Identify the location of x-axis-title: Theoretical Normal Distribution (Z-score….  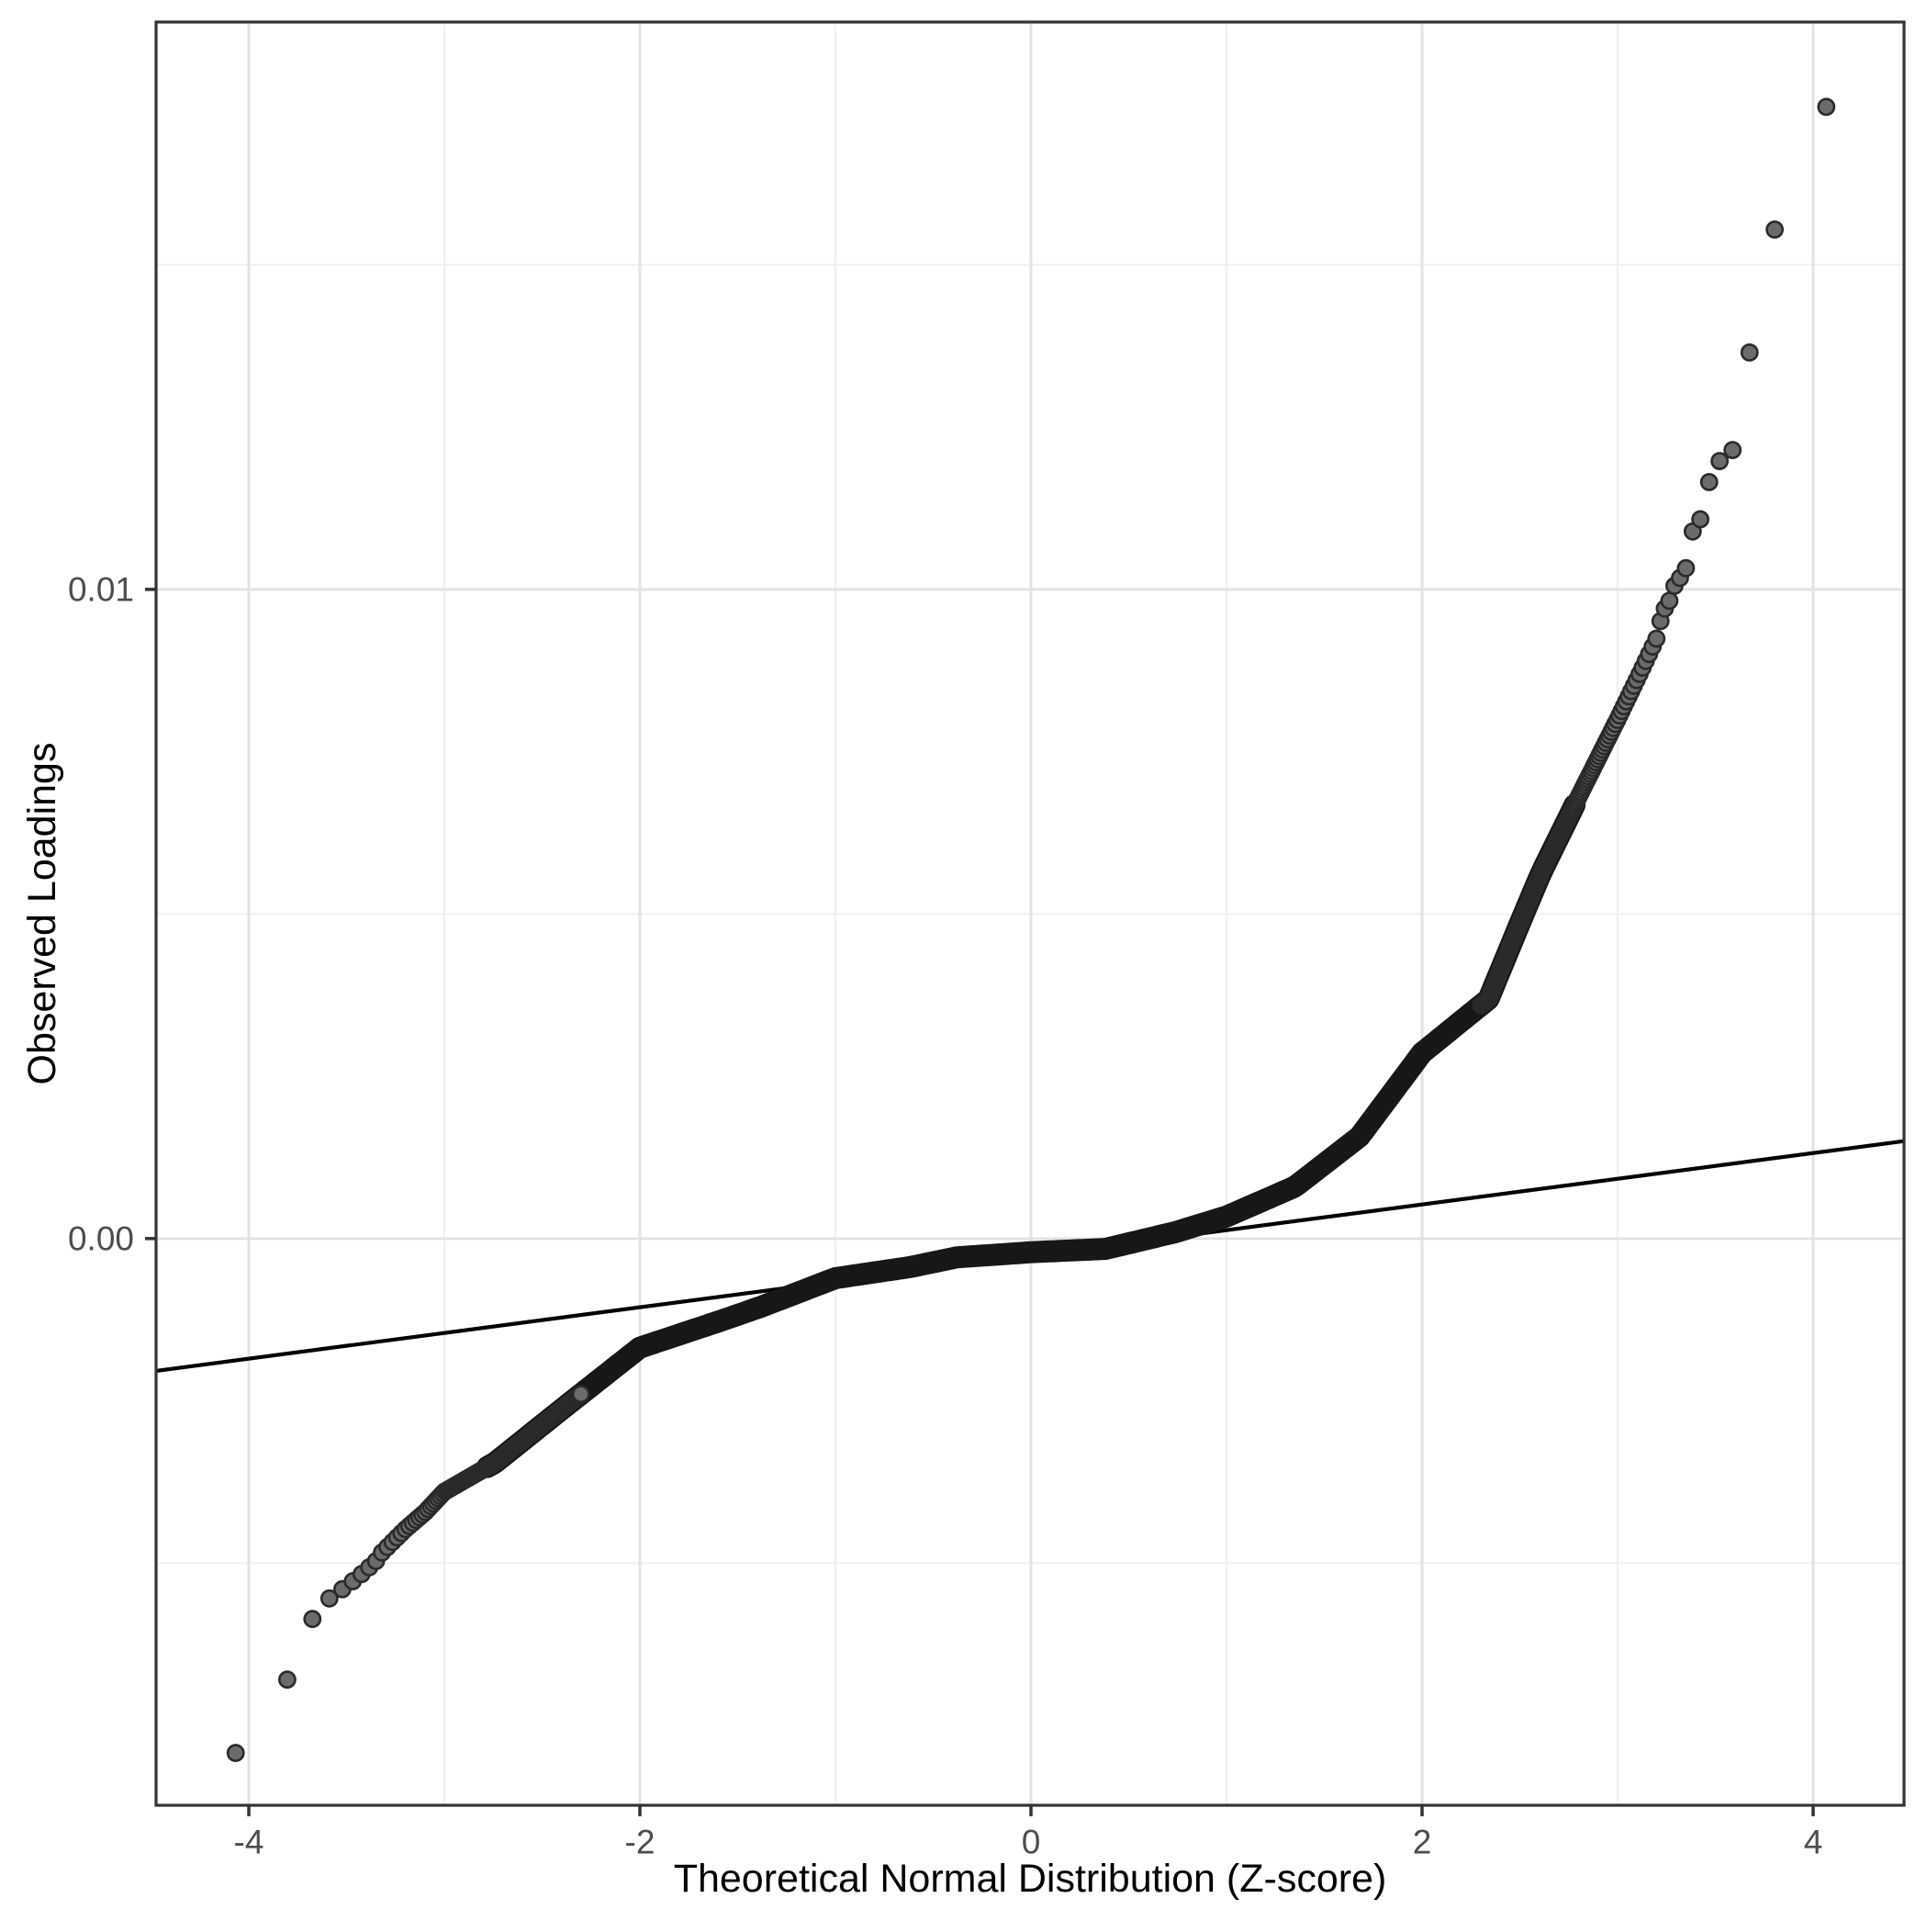
(1031, 1879).